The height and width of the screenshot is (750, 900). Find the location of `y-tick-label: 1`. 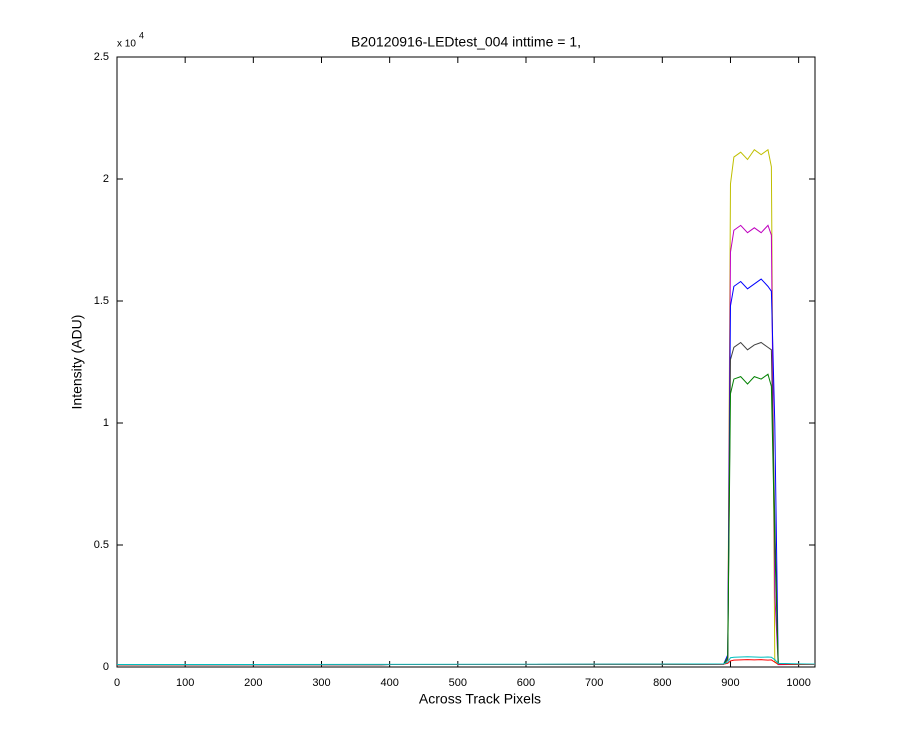

y-tick-label: 1 is located at coordinates (106, 423).